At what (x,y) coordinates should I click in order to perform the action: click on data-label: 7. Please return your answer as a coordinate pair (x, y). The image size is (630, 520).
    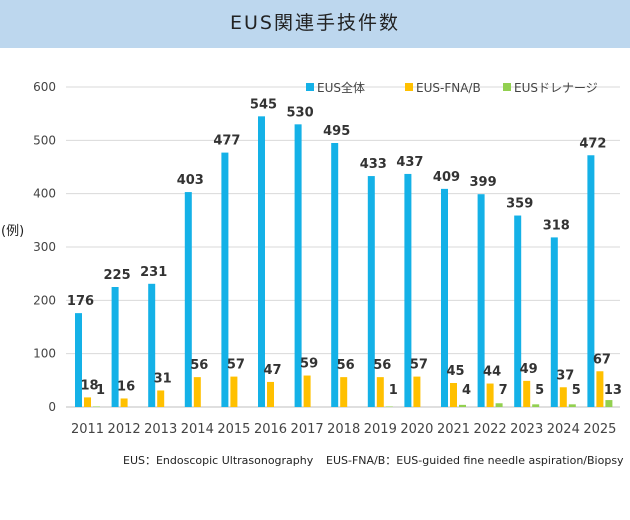
    Looking at the image, I should click on (503, 390).